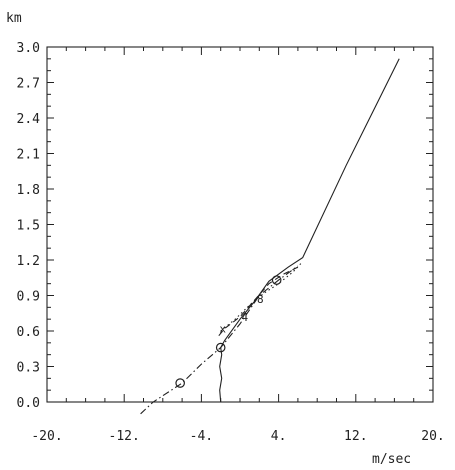 This screenshot has height=470, width=455. What do you see at coordinates (222, 329) in the screenshot?
I see `marker-symbol: x` at bounding box center [222, 329].